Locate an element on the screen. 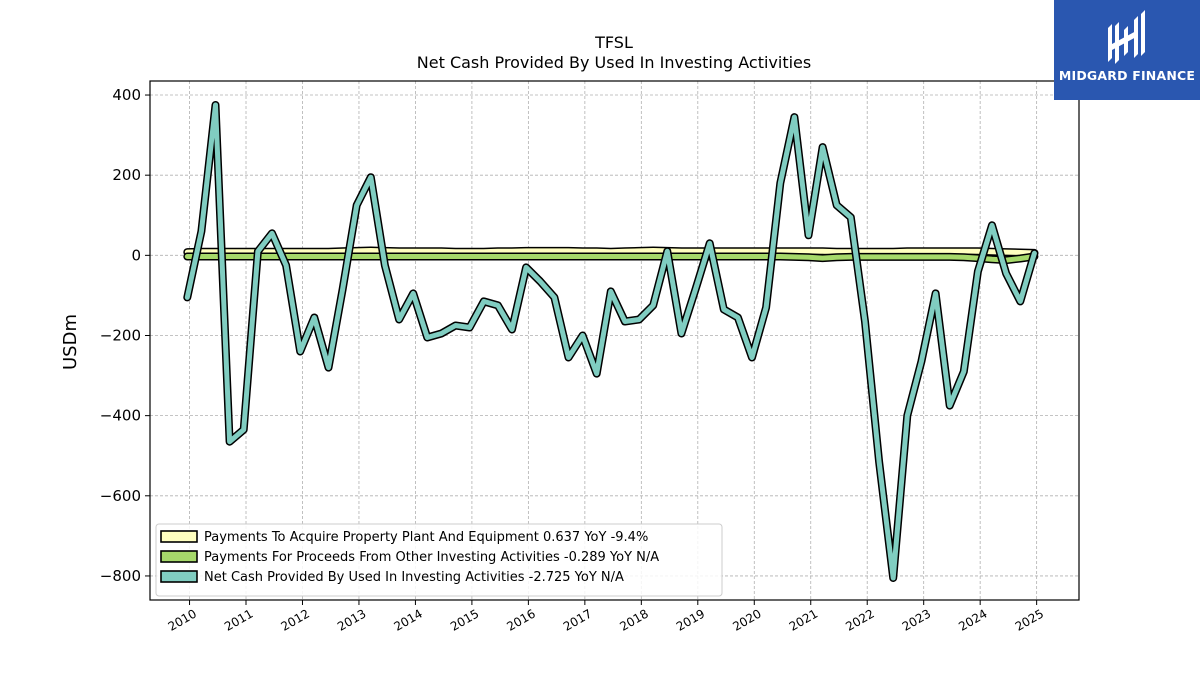  x-tick-label: 2017 is located at coordinates (577, 619).